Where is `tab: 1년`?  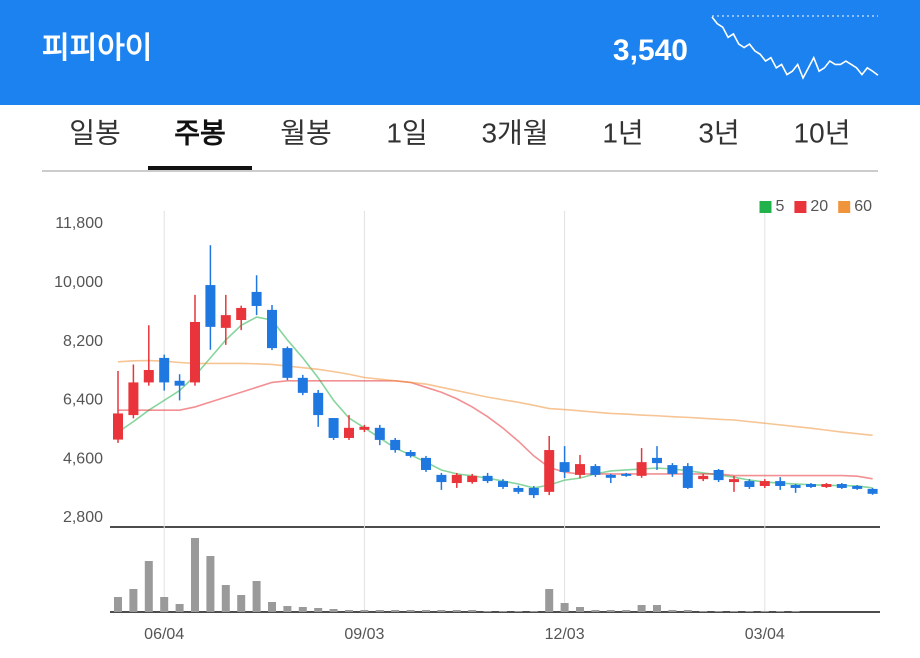
tab: 1년 is located at coordinates (622, 132).